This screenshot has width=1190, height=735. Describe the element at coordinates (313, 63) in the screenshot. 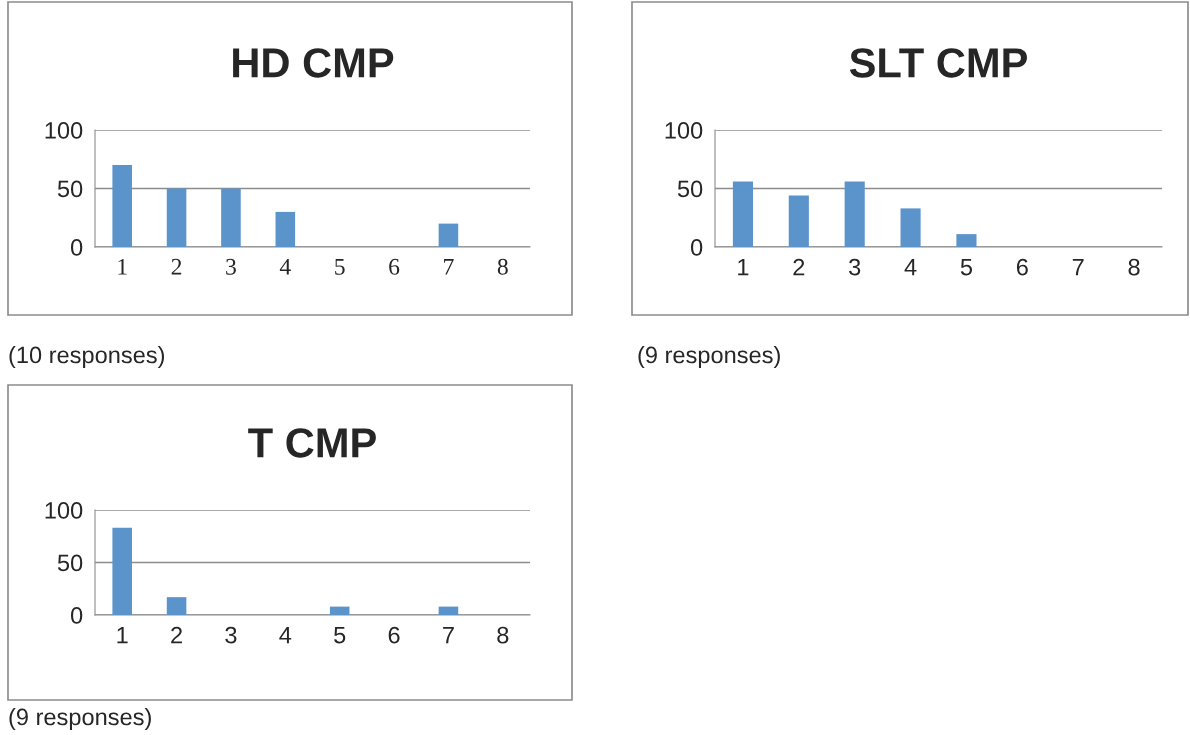

I see `chart-title: HD CMP` at that location.